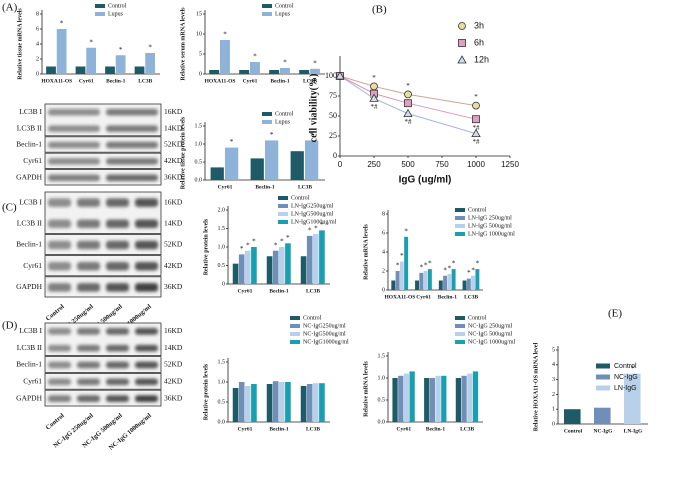  What do you see at coordinates (206, 391) in the screenshot?
I see `y-axis-label: Relative protein levels` at bounding box center [206, 391].